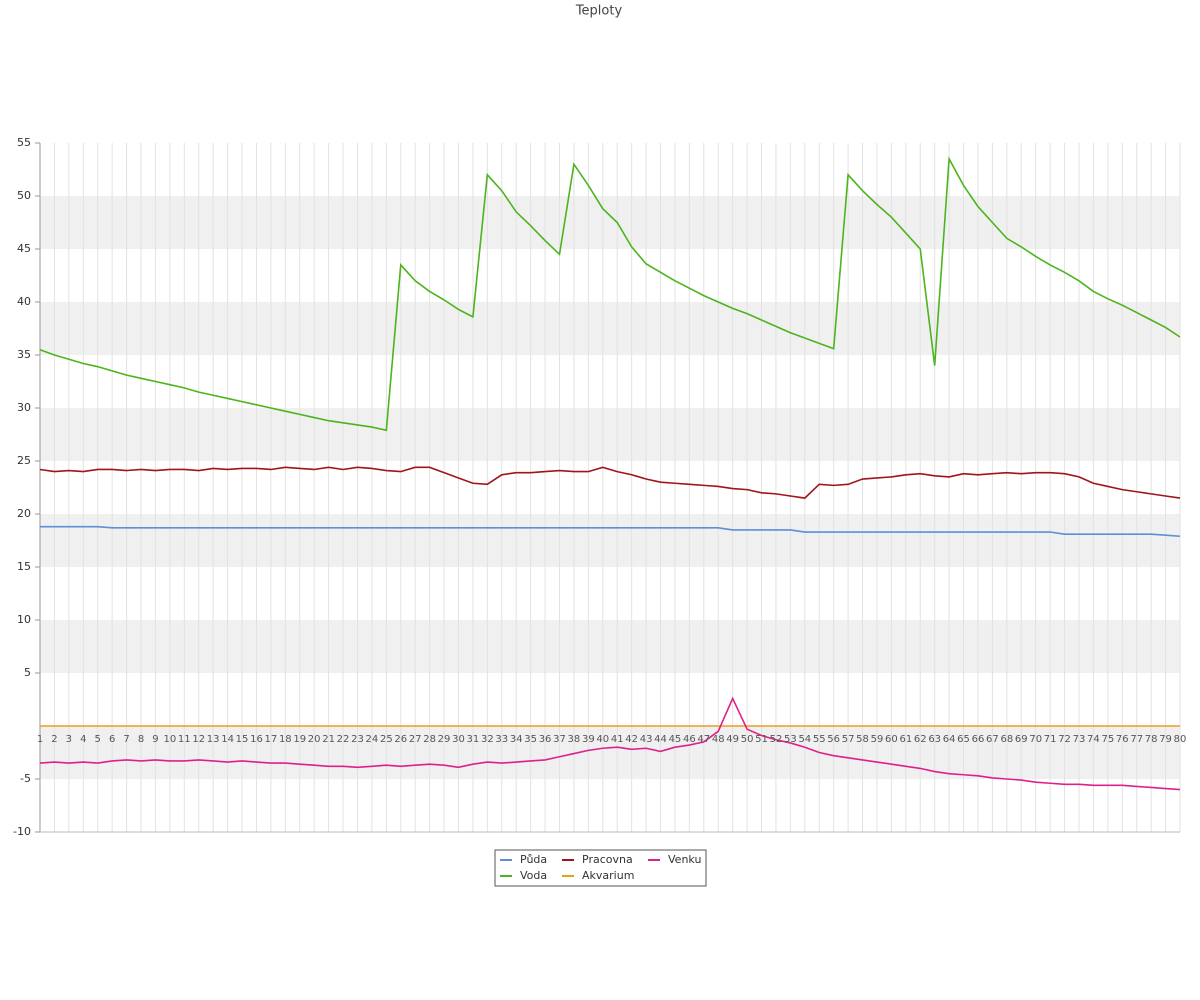  I want to click on legend-box, so click(600, 868).